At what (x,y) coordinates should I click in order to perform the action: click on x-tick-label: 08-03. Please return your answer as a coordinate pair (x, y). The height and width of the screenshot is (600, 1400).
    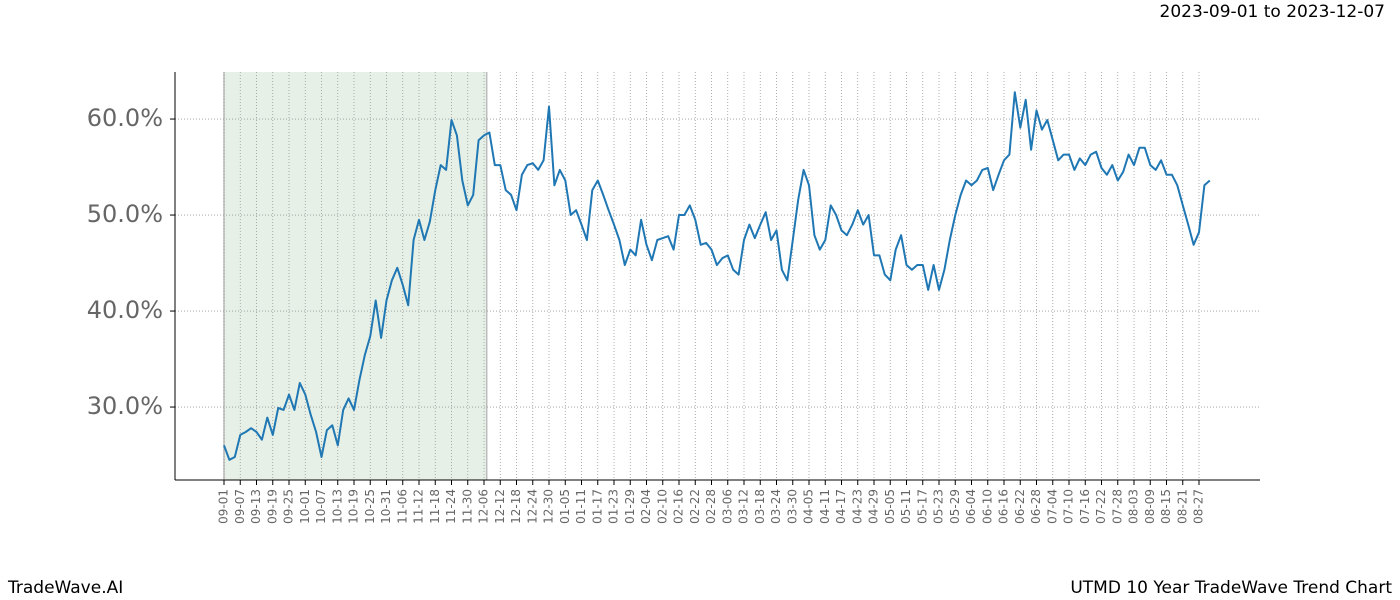
    Looking at the image, I should click on (1134, 506).